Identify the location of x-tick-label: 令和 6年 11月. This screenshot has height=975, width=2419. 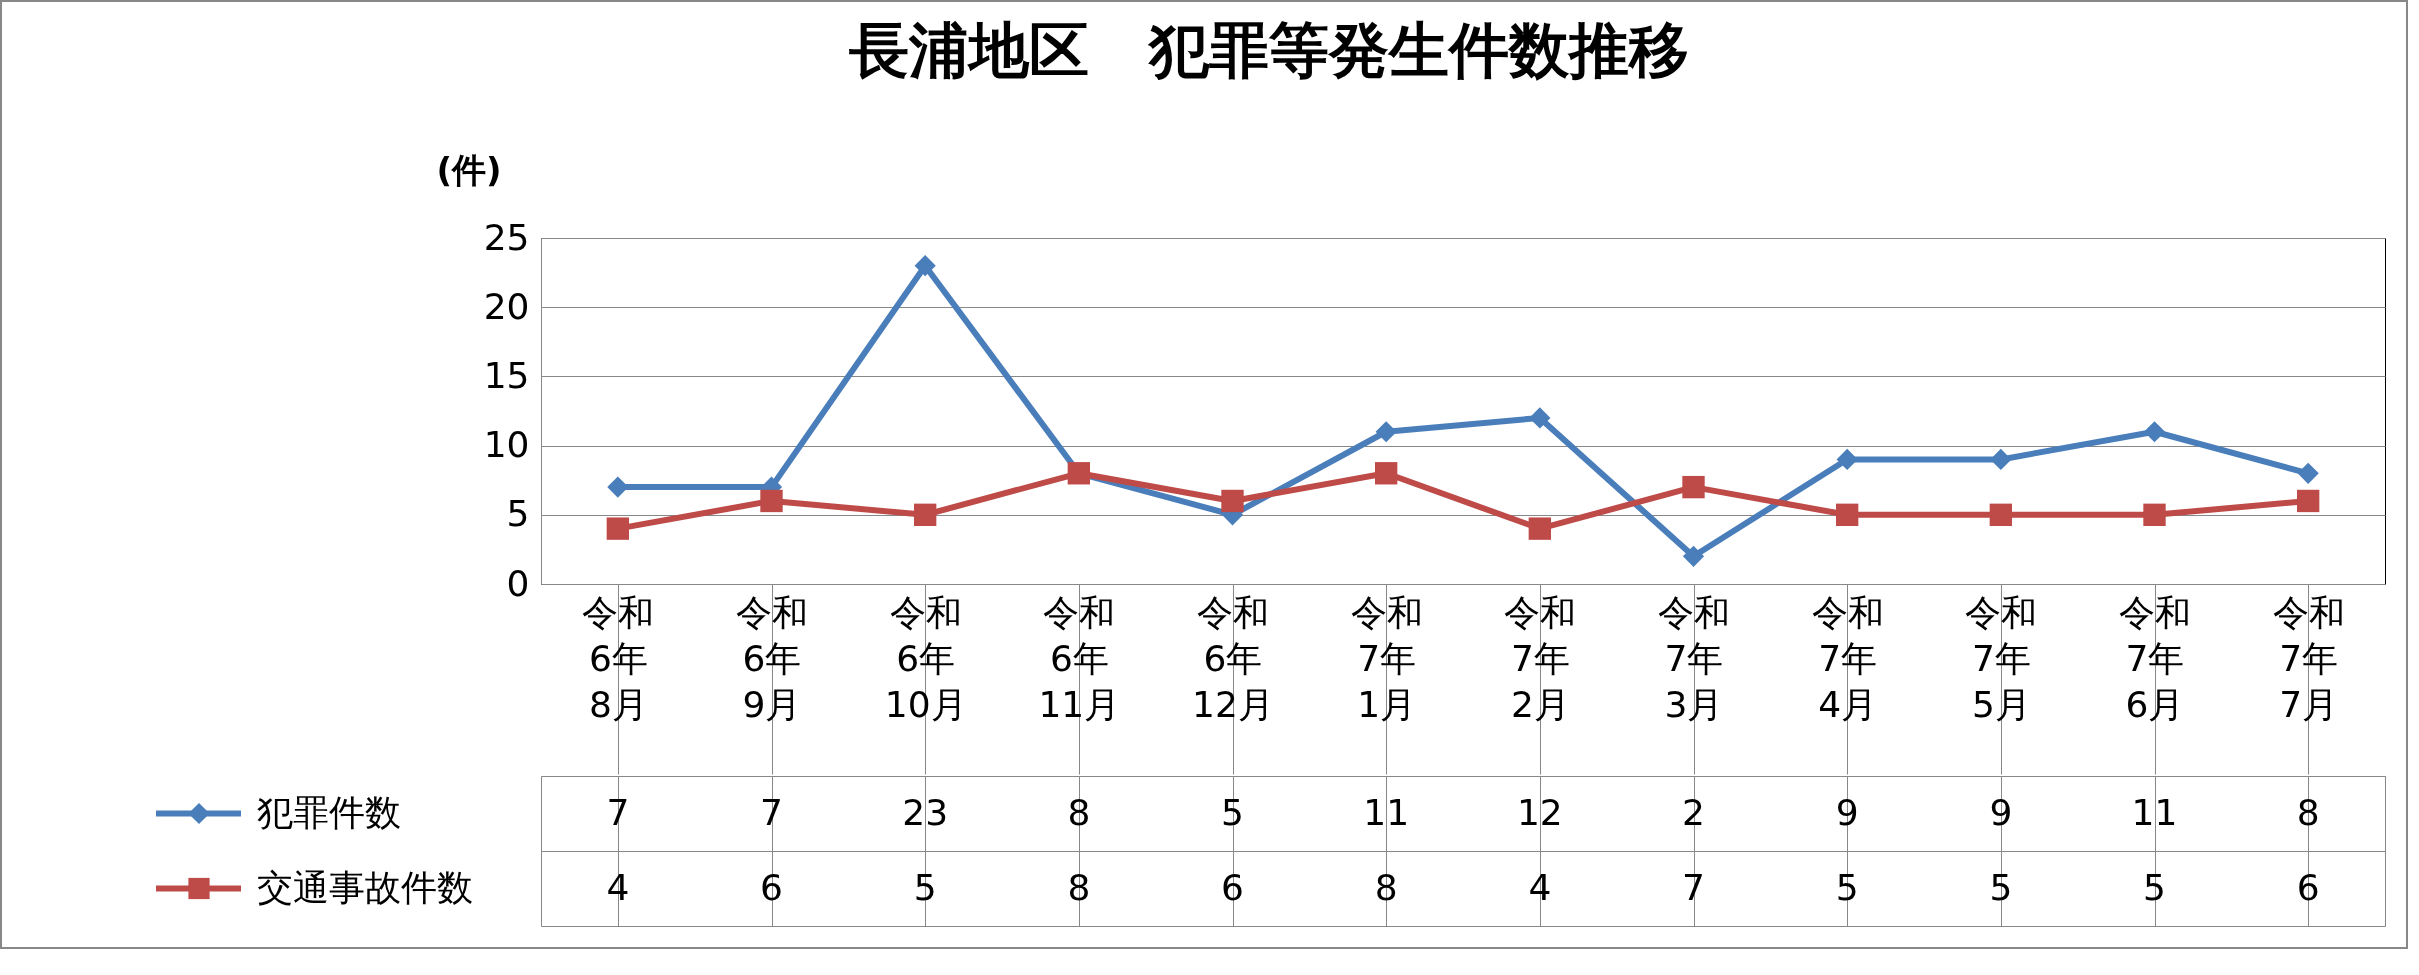
(1079, 658).